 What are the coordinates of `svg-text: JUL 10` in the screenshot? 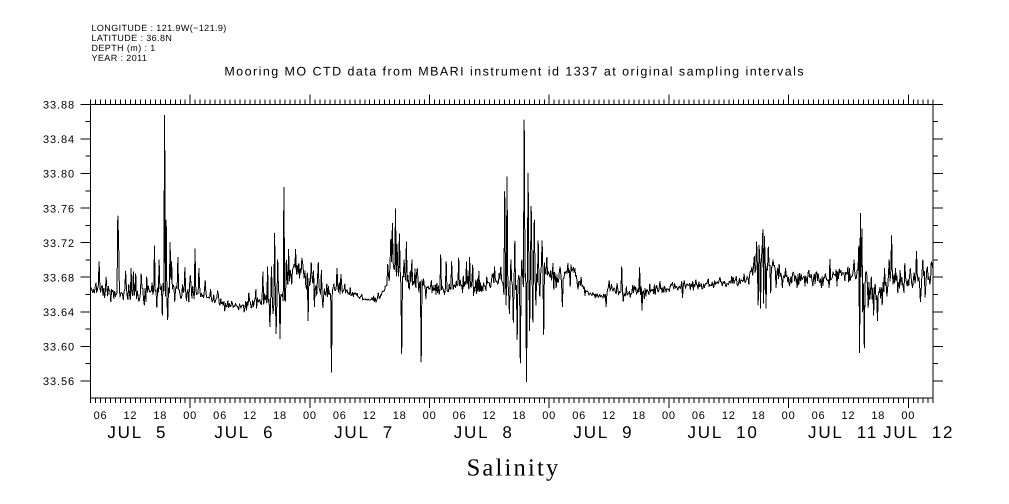 It's located at (723, 432).